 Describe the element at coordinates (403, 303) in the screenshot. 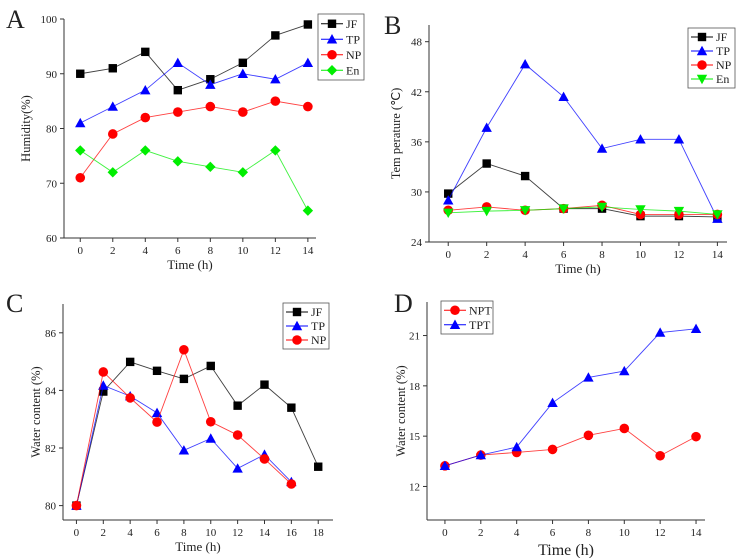

I see `panel-label: D` at that location.